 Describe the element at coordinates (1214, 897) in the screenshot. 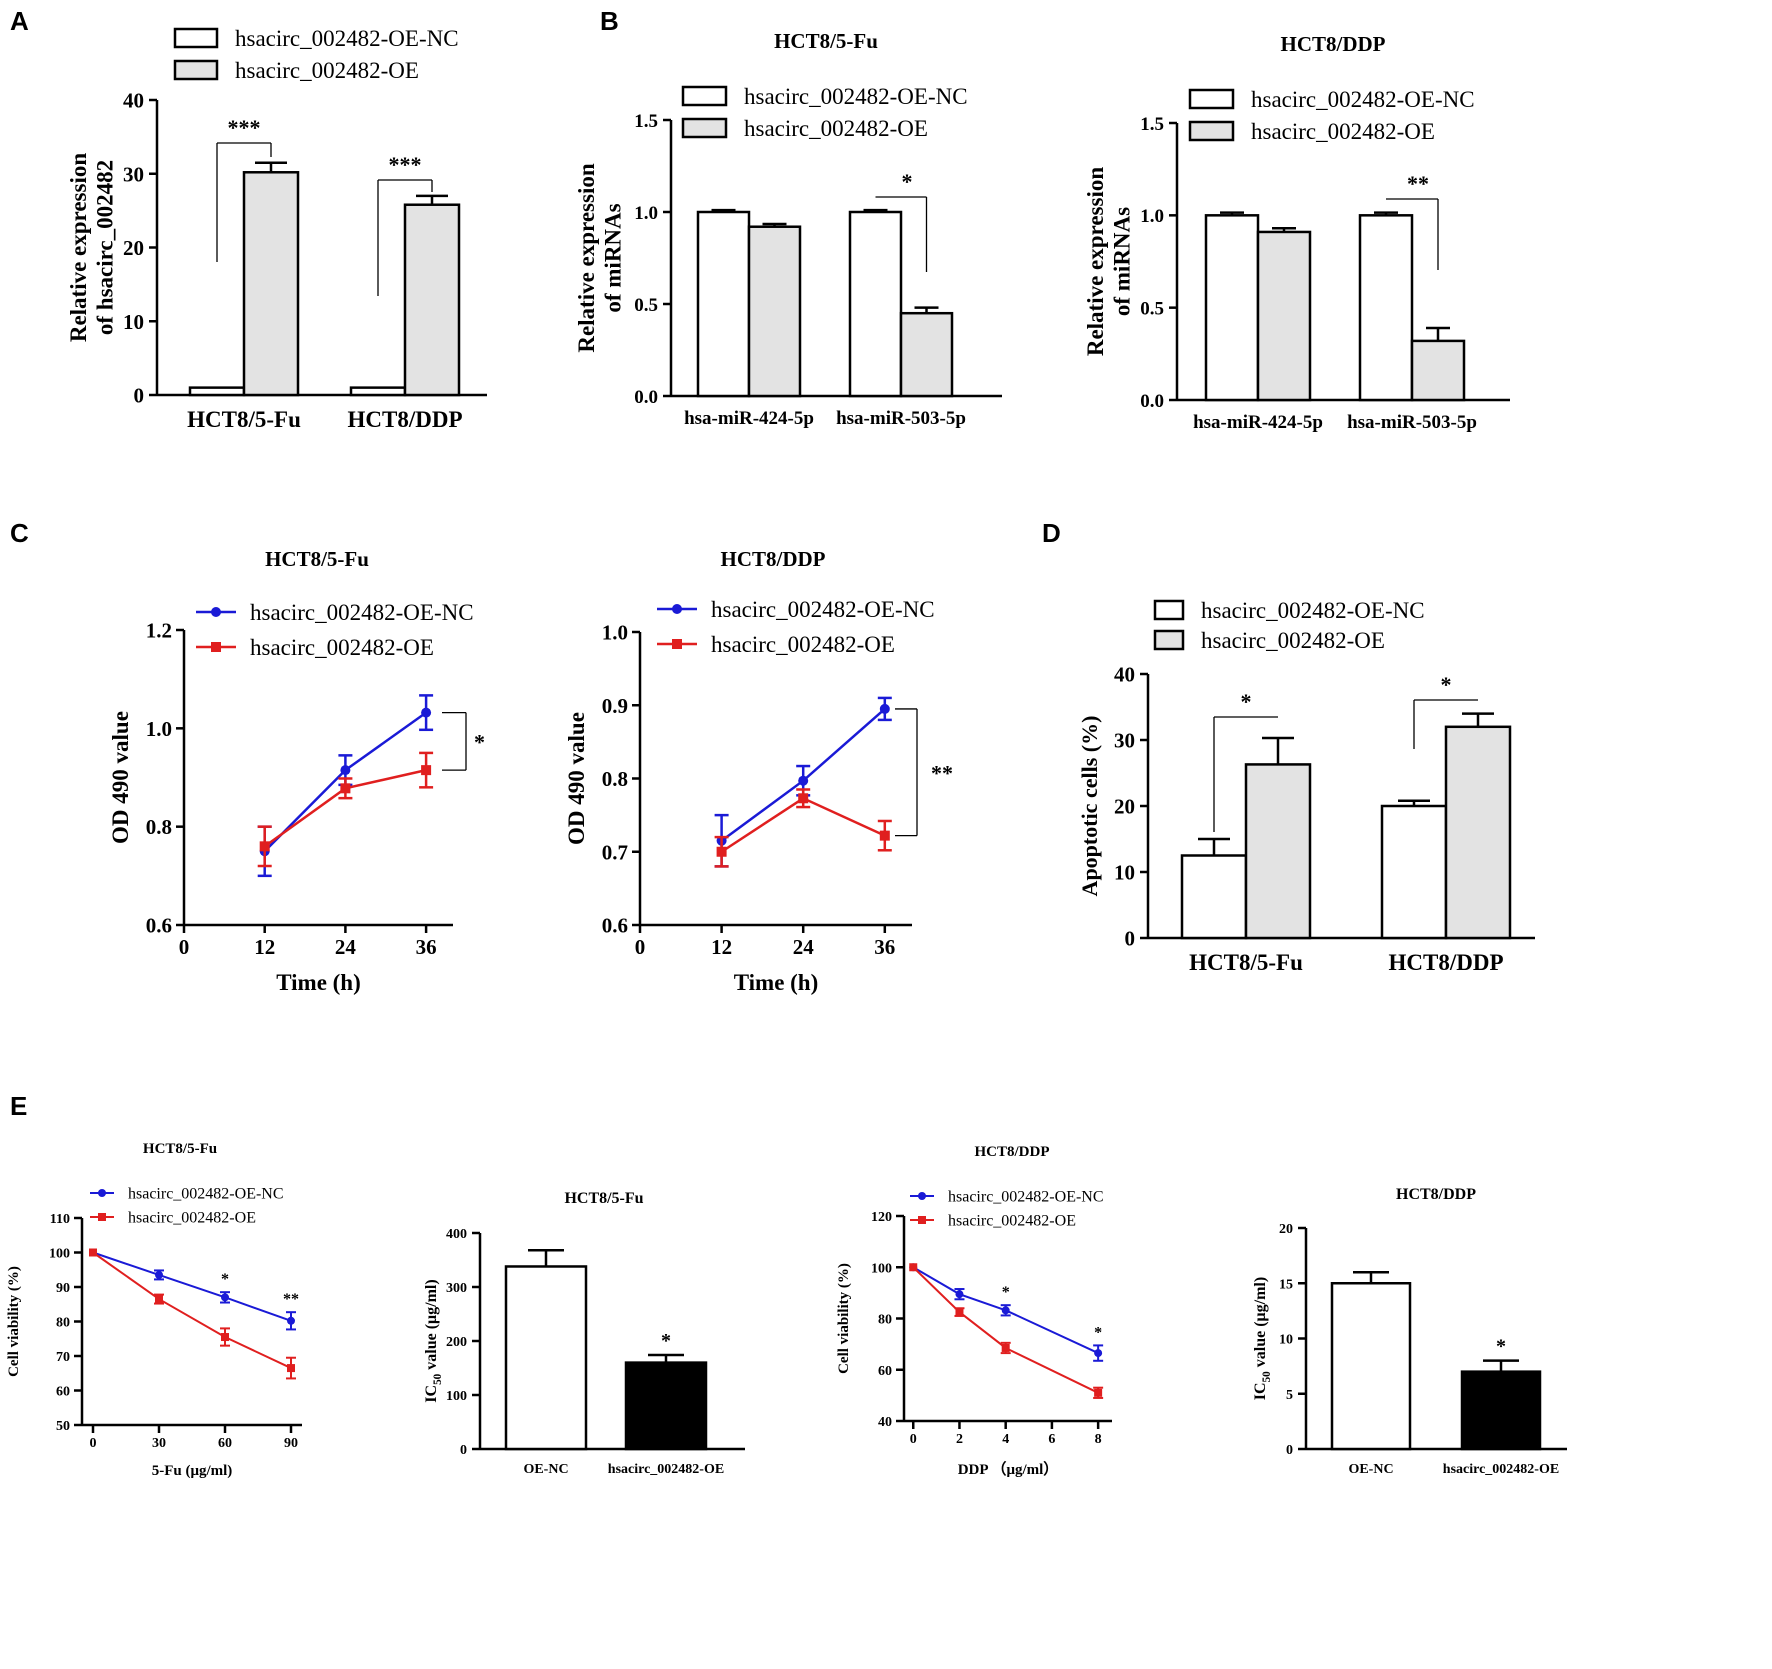

I see `bar-oe-nc-HCT8/5-Fu` at that location.